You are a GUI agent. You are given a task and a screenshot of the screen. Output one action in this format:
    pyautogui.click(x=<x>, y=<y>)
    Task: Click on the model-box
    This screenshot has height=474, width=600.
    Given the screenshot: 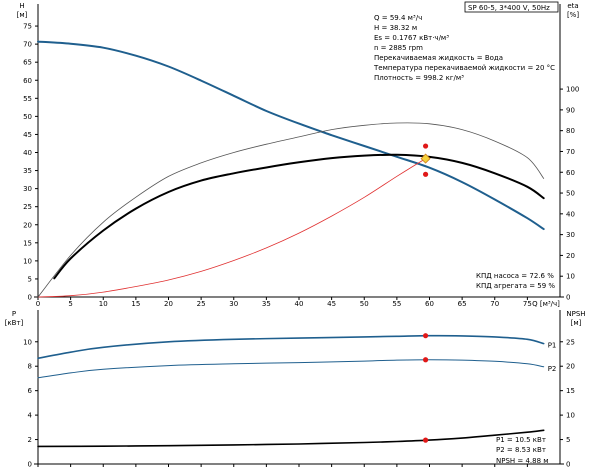 What is the action you would take?
    pyautogui.click(x=511, y=7)
    